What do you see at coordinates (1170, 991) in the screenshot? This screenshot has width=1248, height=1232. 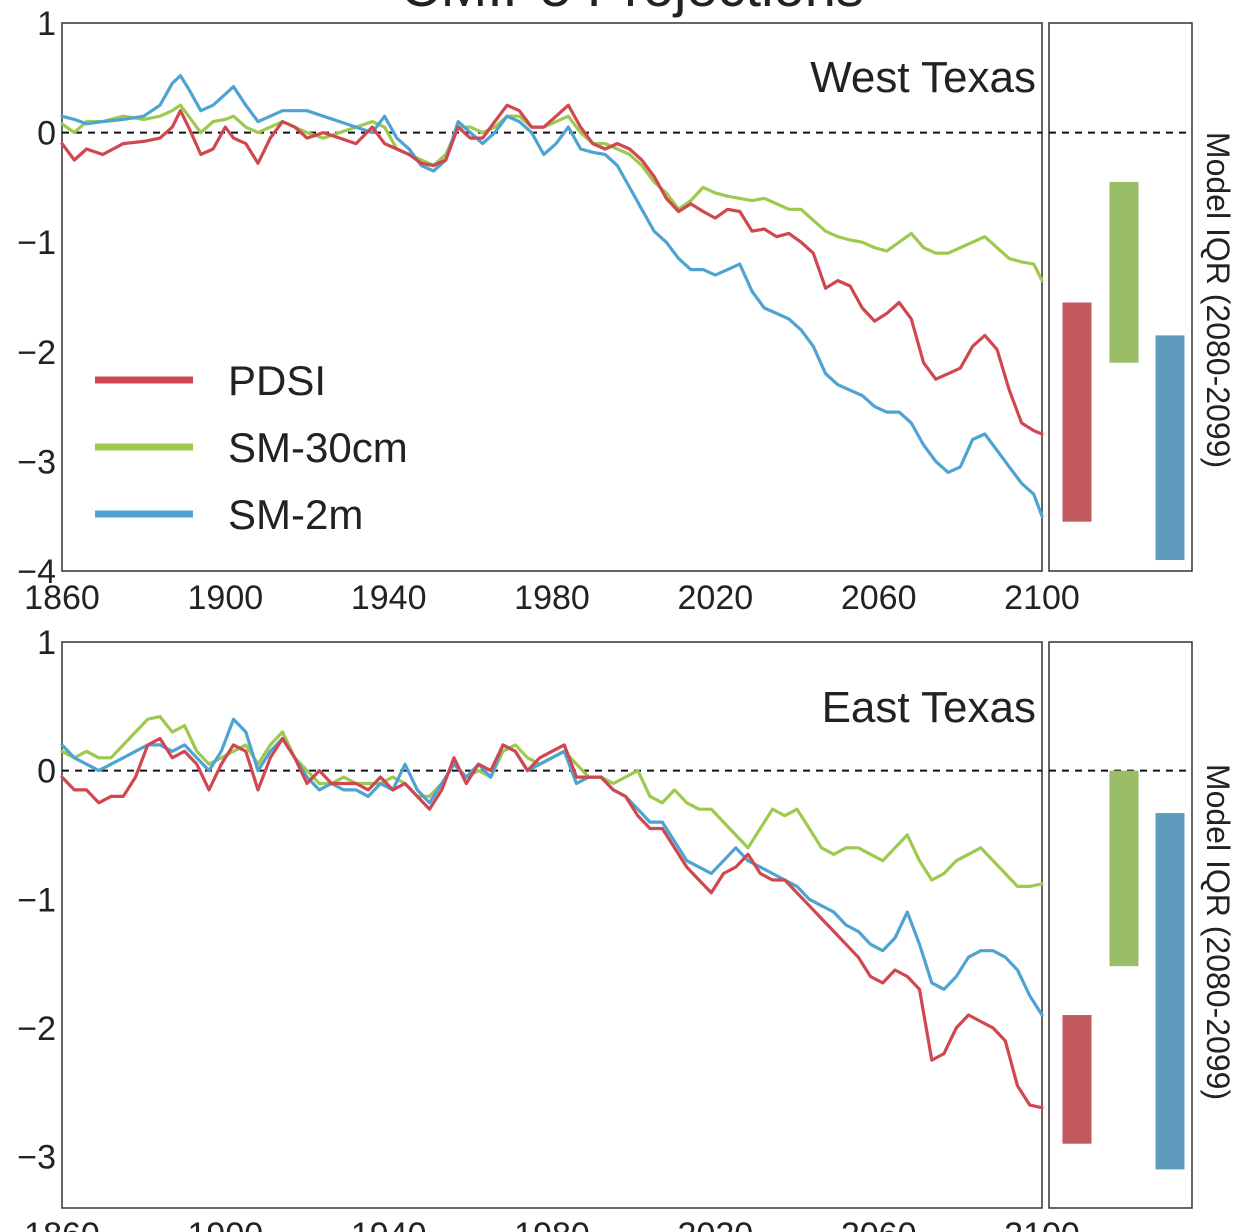 I see `east-texas-iqr-bar-sm-2m` at bounding box center [1170, 991].